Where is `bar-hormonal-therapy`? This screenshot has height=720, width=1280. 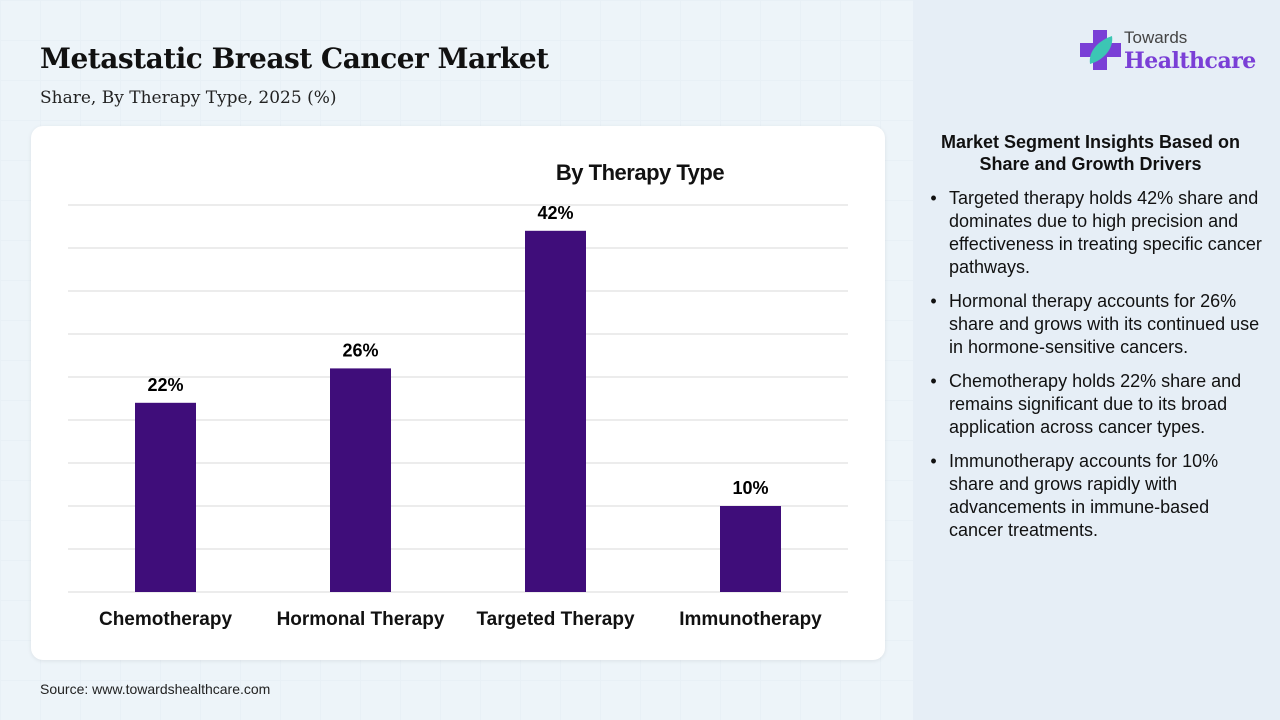 bar-hormonal-therapy is located at coordinates (360, 480).